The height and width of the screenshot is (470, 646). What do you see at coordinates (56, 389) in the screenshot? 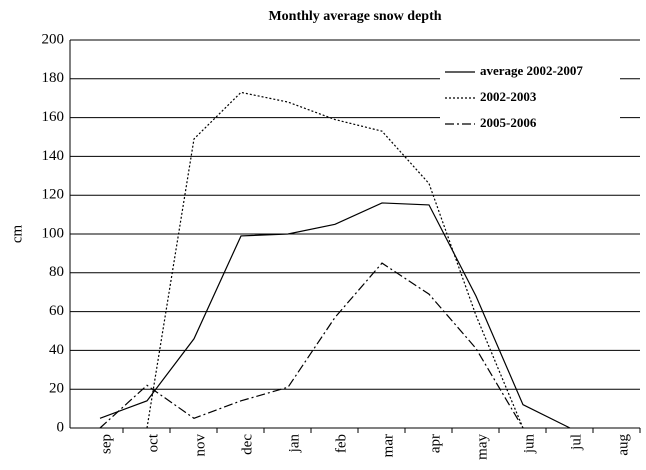
I see `y-tick-label: 20` at bounding box center [56, 389].